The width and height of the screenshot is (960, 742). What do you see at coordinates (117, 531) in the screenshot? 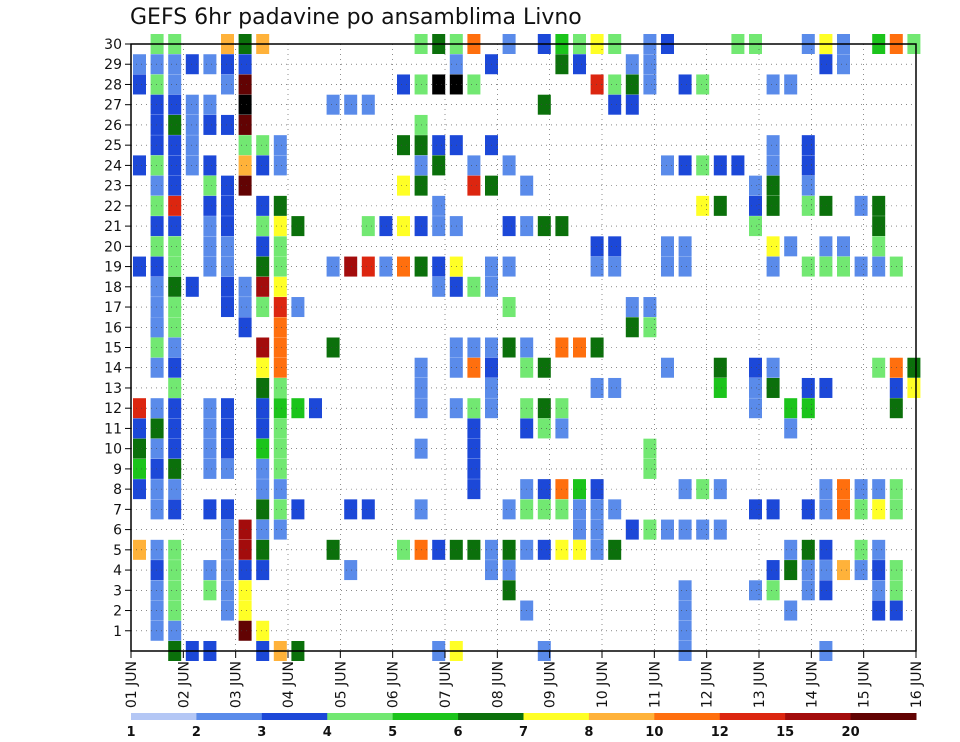
I see `y-tick-label: 6` at bounding box center [117, 531].